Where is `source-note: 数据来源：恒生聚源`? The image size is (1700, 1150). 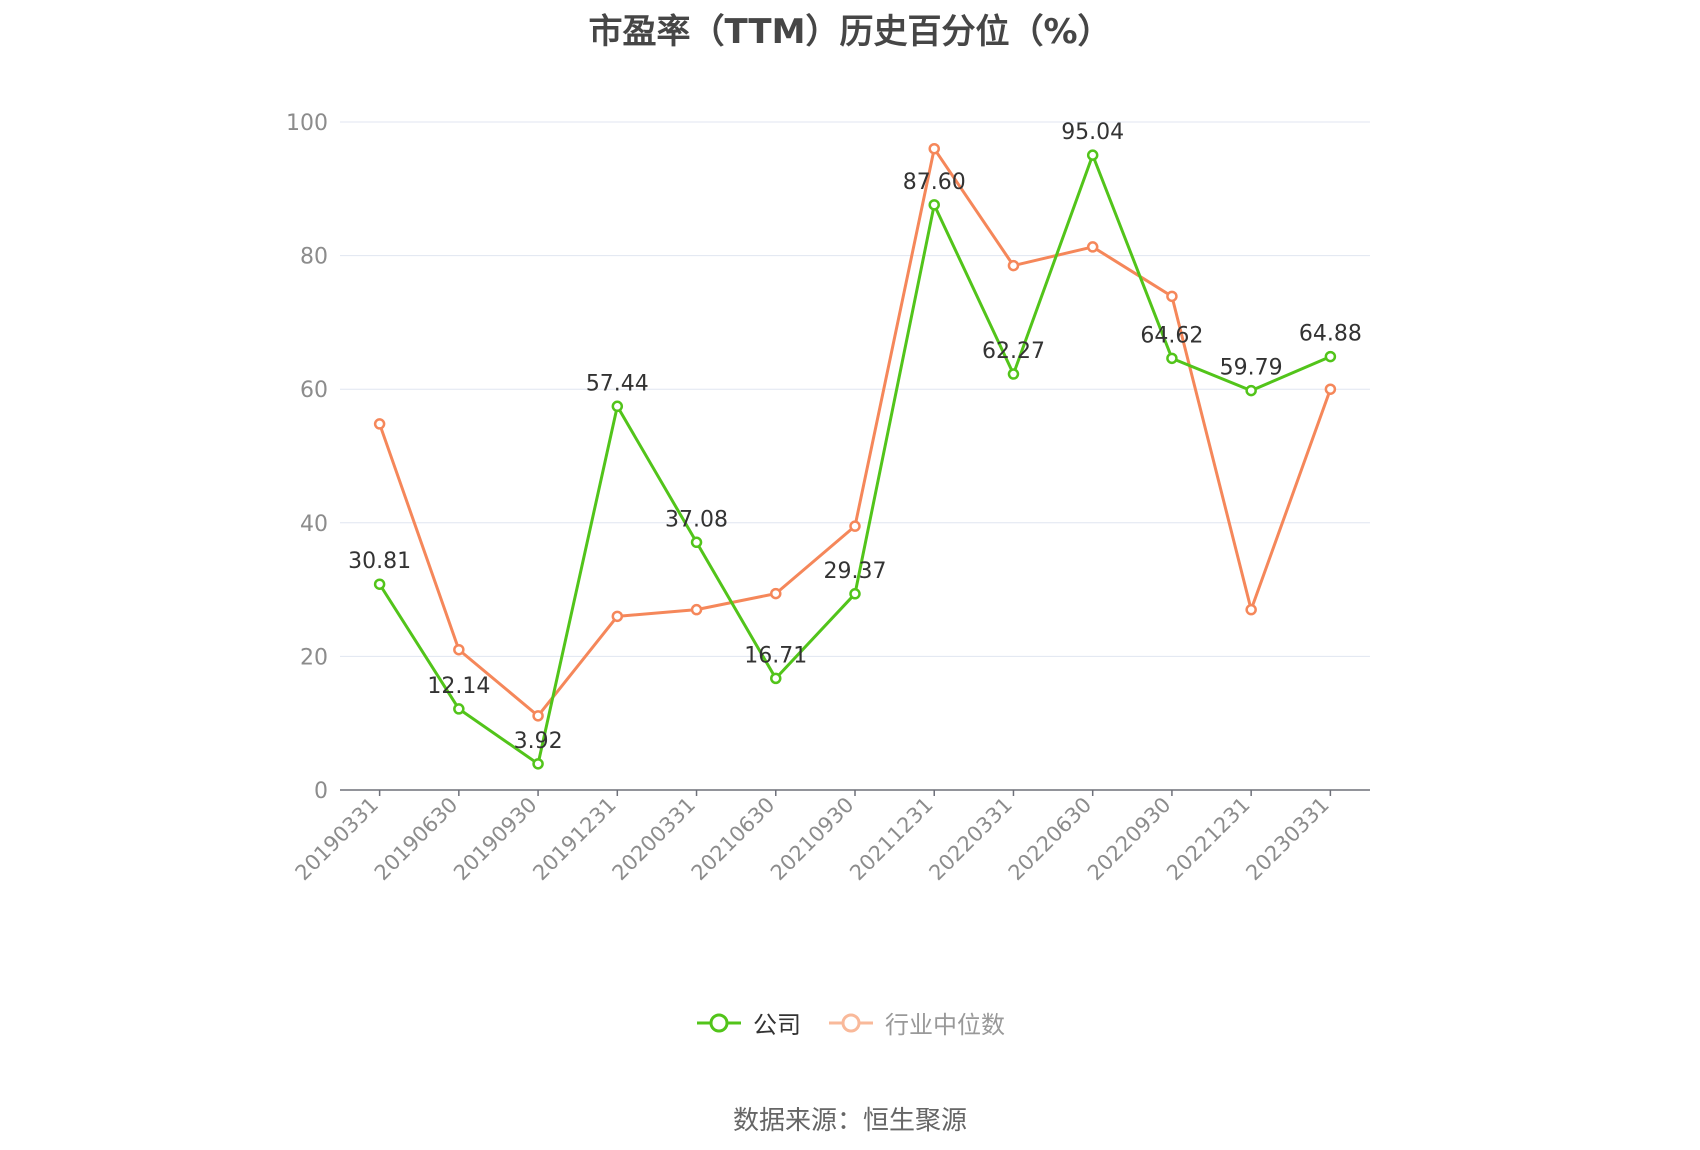
source-note: 数据来源：恒生聚源 is located at coordinates (849, 1121).